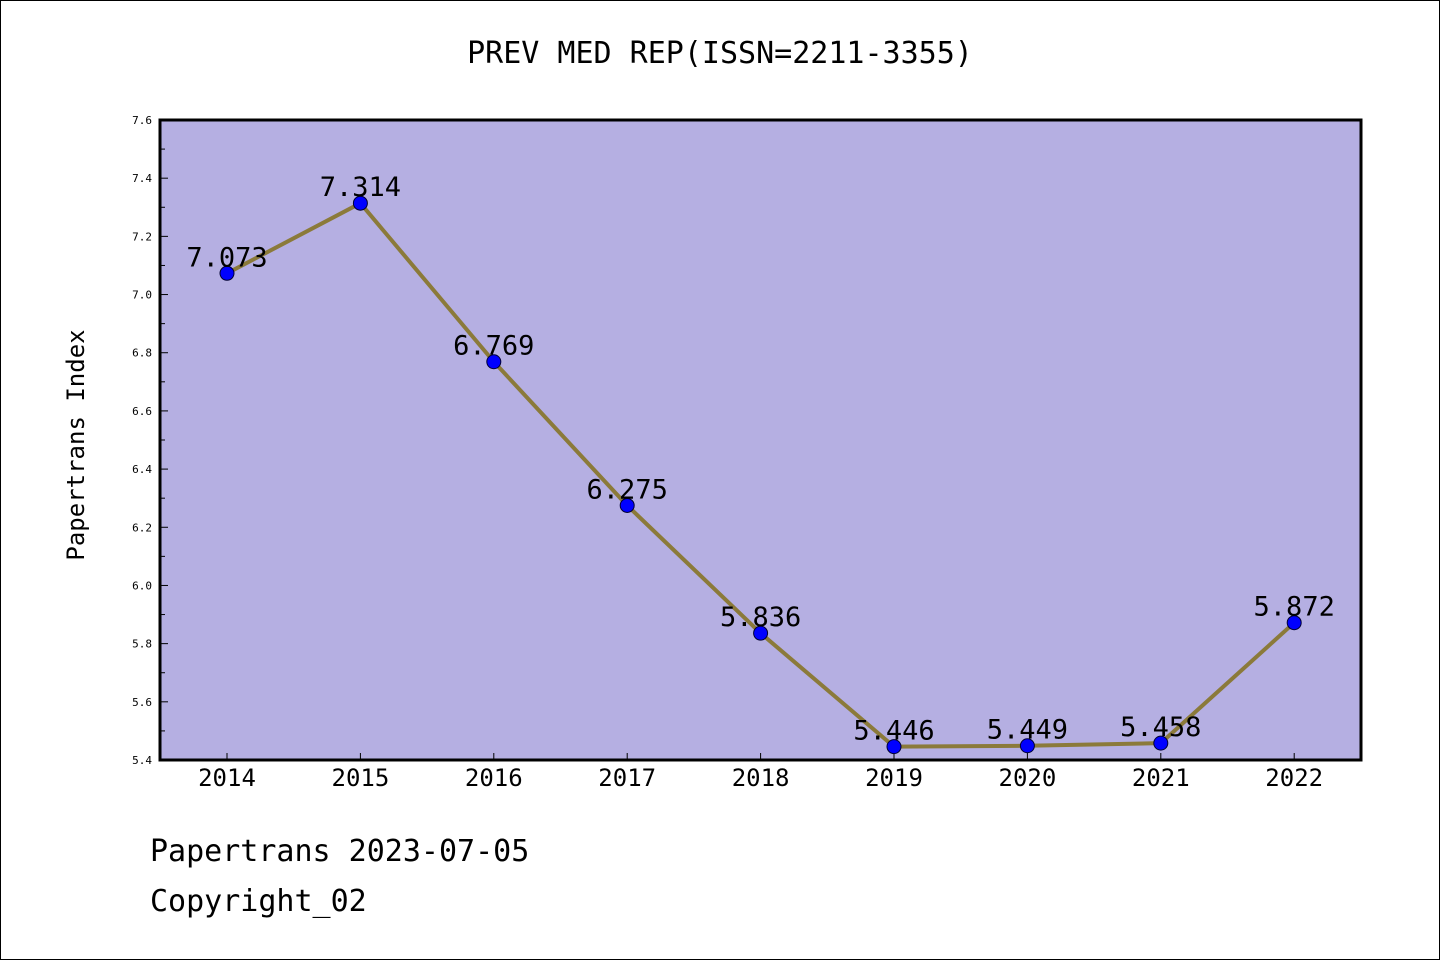  What do you see at coordinates (627, 778) in the screenshot?
I see `x-tick-label: 2017` at bounding box center [627, 778].